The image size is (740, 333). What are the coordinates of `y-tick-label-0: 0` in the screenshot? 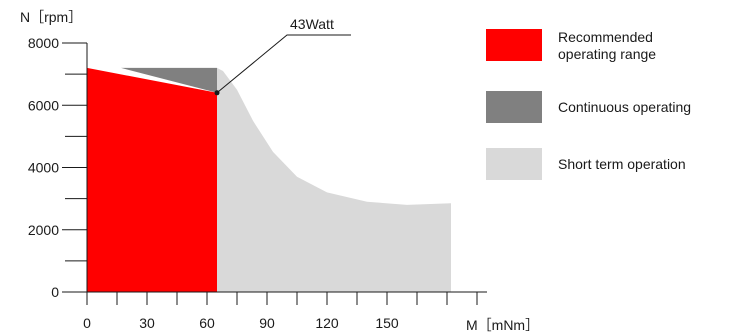 It's located at (55, 292).